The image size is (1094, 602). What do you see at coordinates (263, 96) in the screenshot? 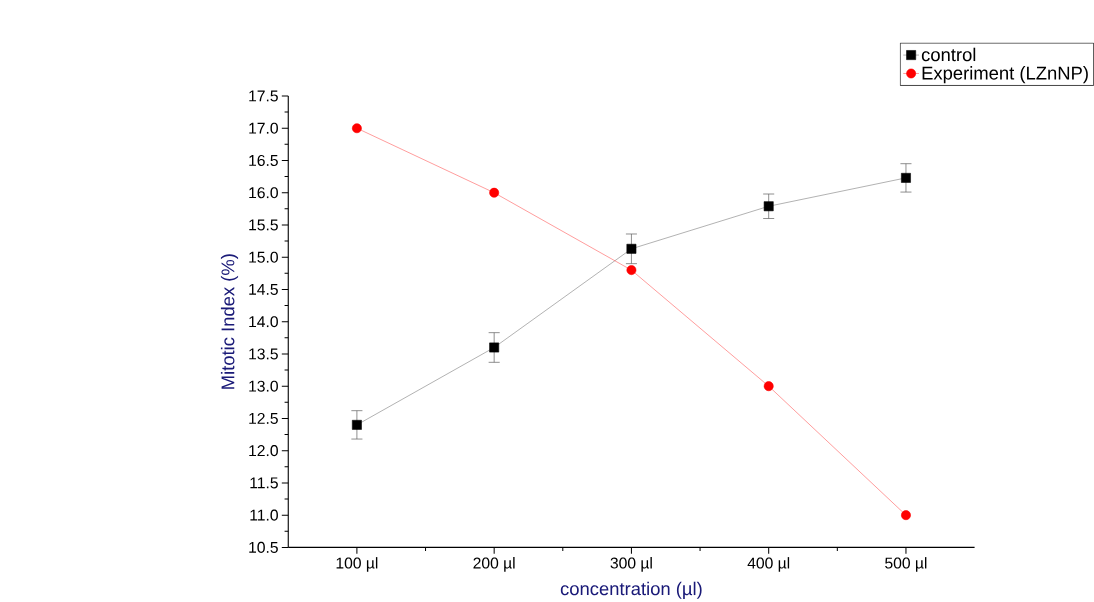
I see `y-tick-label: 17.5` at bounding box center [263, 96].